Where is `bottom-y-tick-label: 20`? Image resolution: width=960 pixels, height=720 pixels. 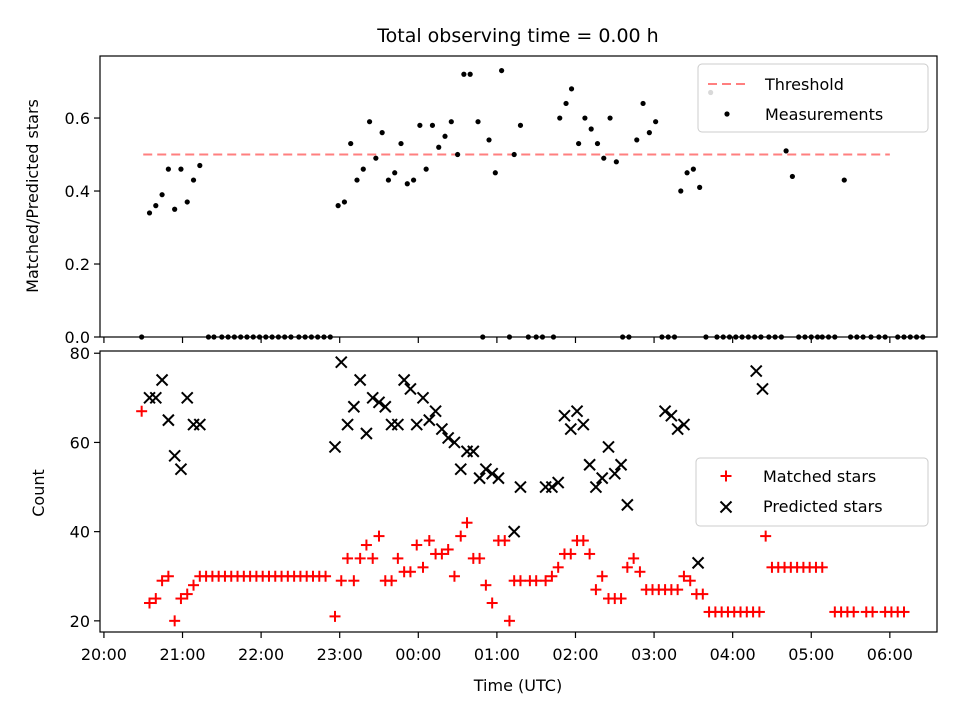
bottom-y-tick-label: 20 is located at coordinates (80, 621).